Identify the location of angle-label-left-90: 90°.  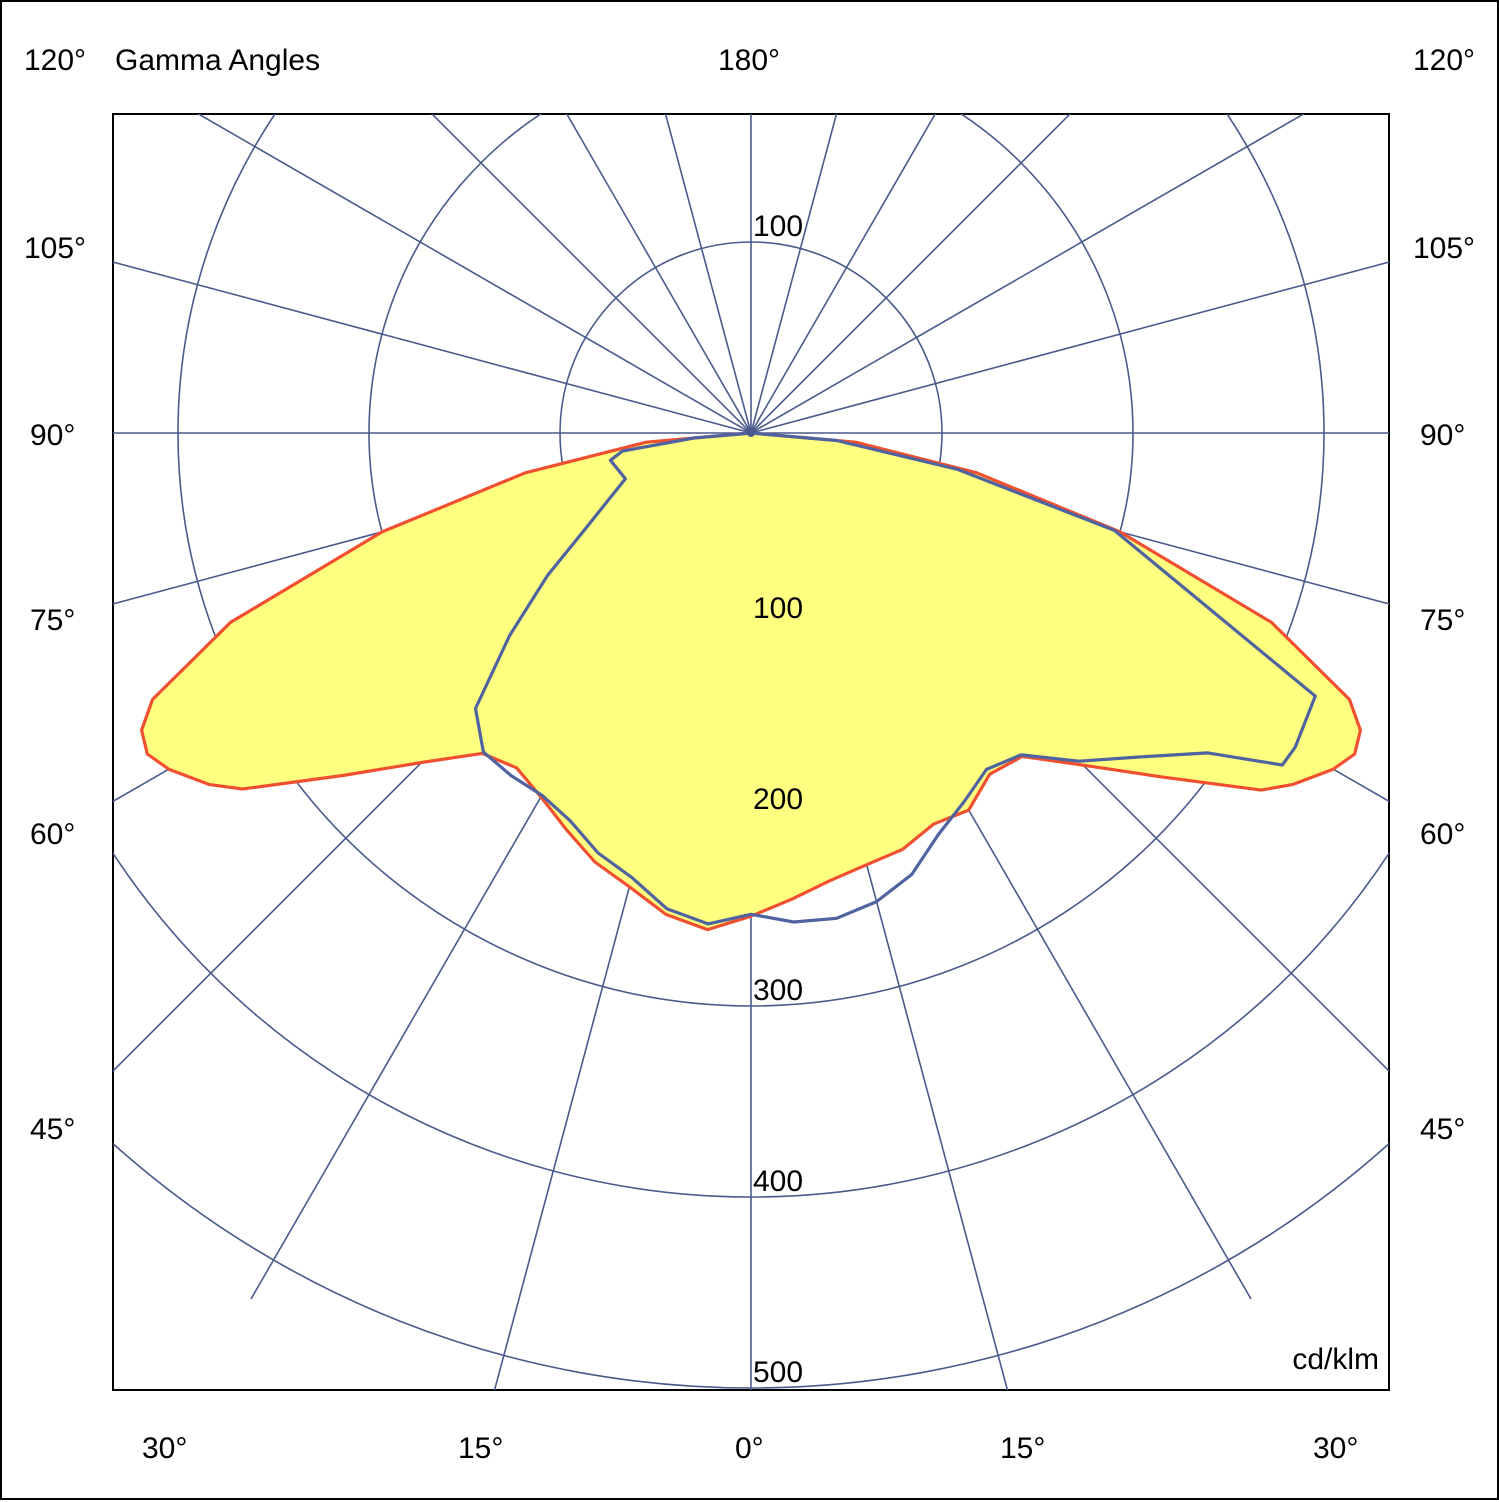
(52, 435).